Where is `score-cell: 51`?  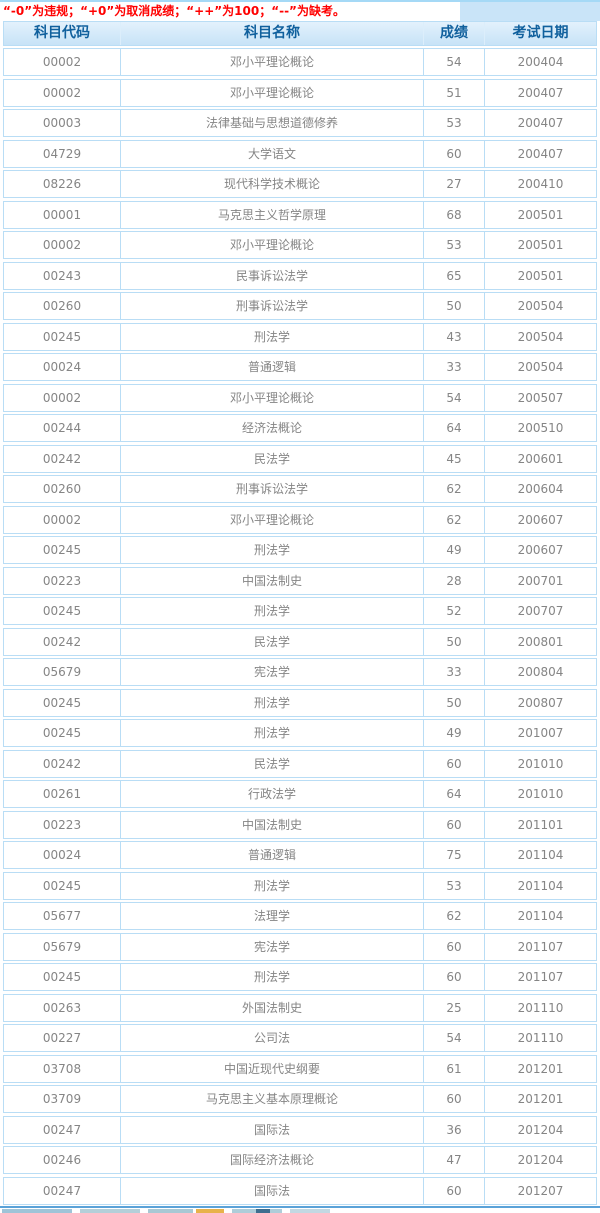
score-cell: 51 is located at coordinates (453, 92).